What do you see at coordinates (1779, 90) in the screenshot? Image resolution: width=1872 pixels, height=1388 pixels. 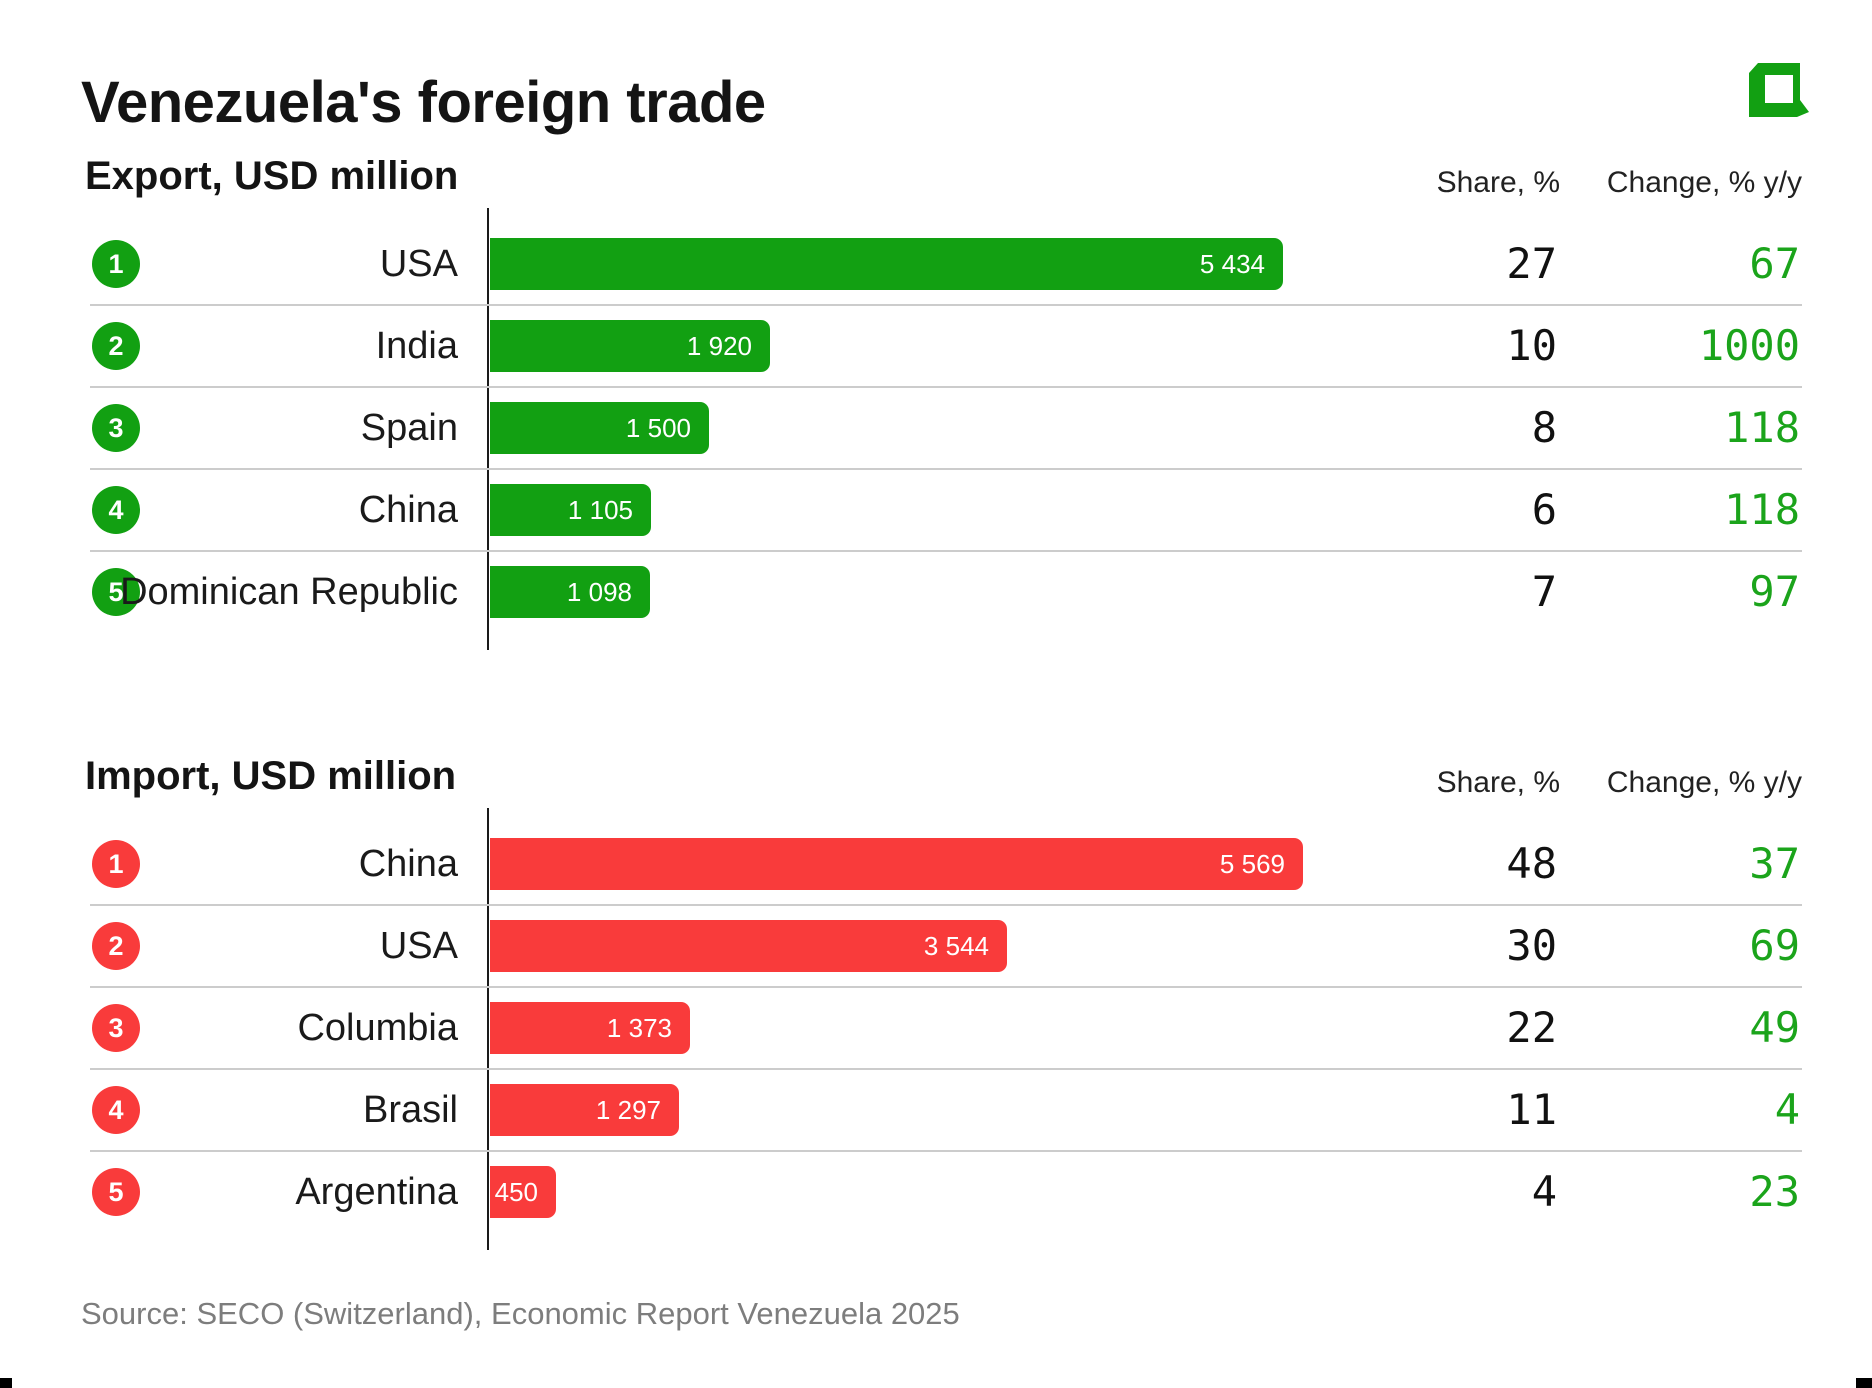 I see `cube-logo-icon` at bounding box center [1779, 90].